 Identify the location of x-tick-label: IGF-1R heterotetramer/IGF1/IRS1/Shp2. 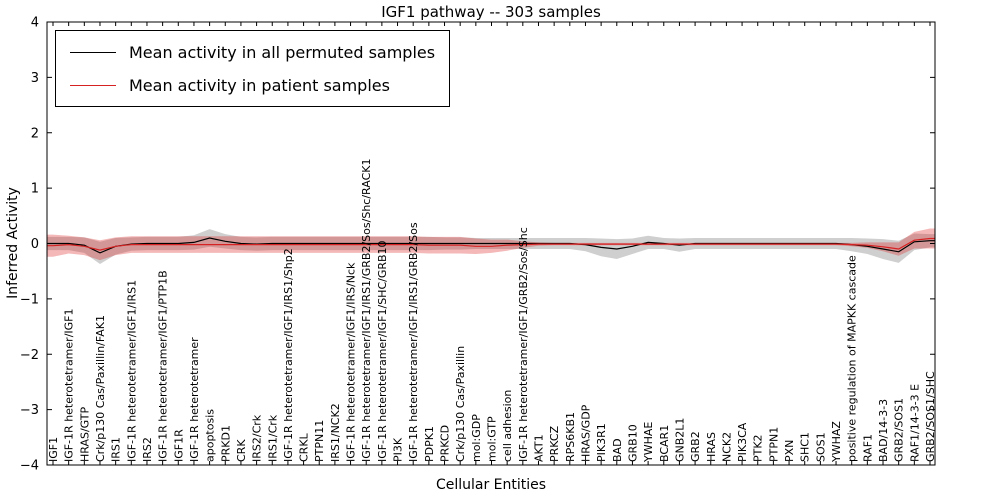
(288, 355).